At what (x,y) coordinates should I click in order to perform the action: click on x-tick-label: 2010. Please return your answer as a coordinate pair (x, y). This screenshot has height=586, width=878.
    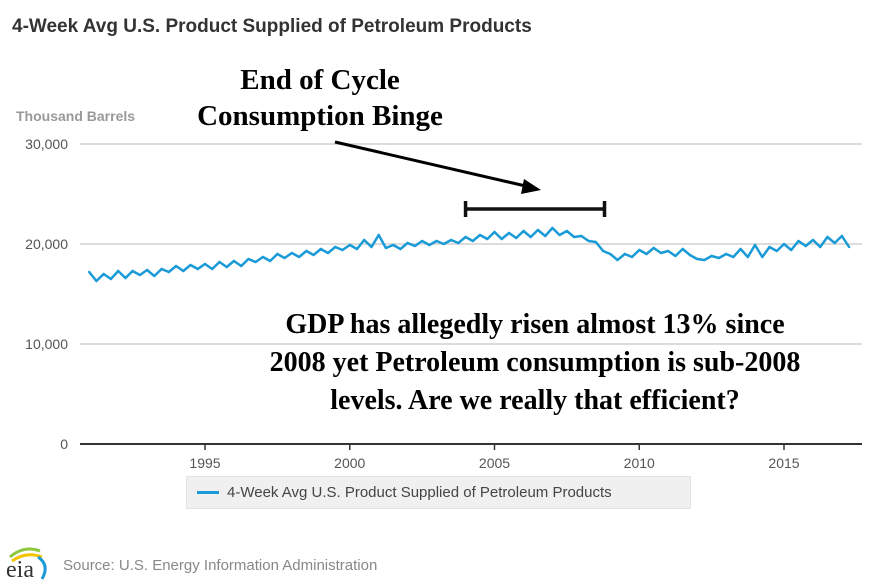
    Looking at the image, I should click on (639, 463).